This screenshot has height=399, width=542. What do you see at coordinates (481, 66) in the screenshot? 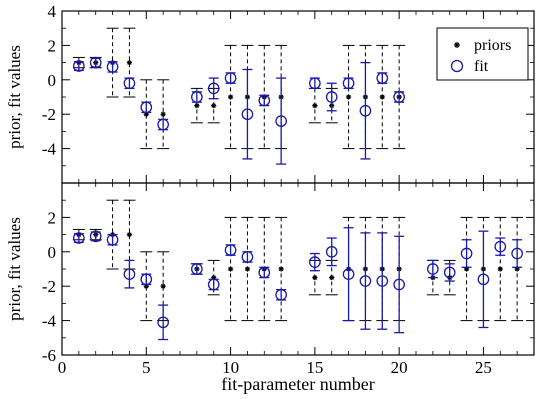
I see `legend-fit-label: fit` at bounding box center [481, 66].